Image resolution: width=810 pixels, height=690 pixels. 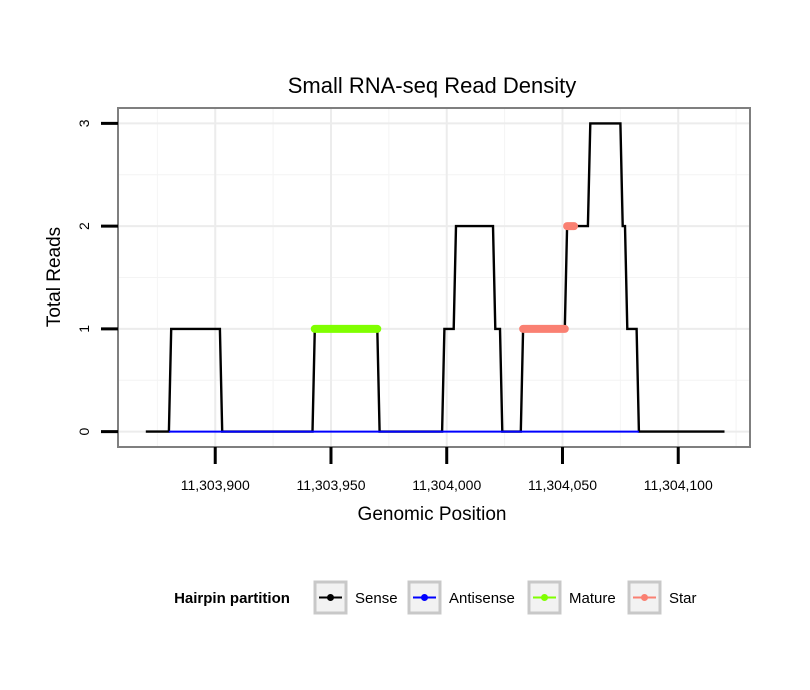 What do you see at coordinates (432, 514) in the screenshot?
I see `x-axis-label: Genomic Position` at bounding box center [432, 514].